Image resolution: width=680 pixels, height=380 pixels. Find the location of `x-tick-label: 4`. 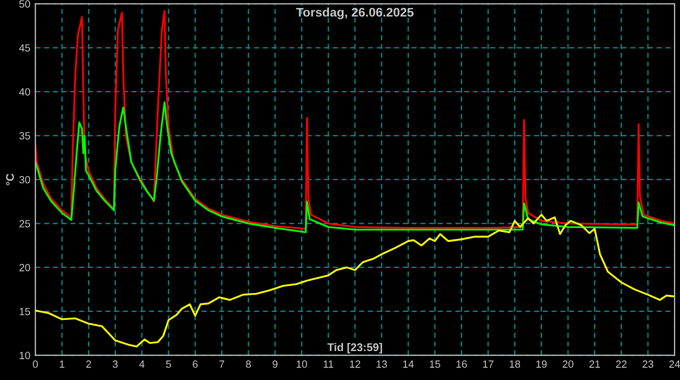

x-tick-label: 4 is located at coordinates (141, 364).